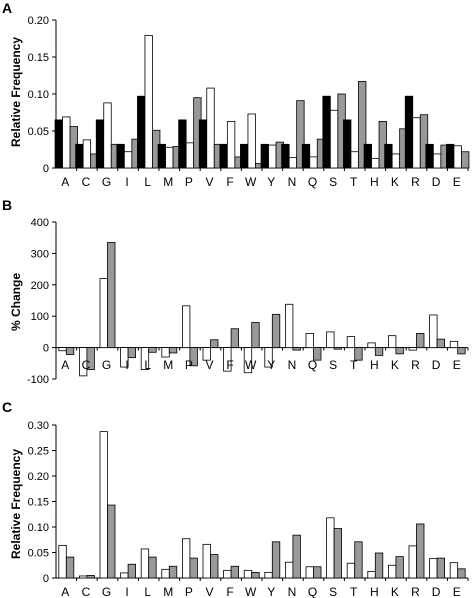  What do you see at coordinates (441, 568) in the screenshot?
I see `panel-c-bar-D-gray` at bounding box center [441, 568].